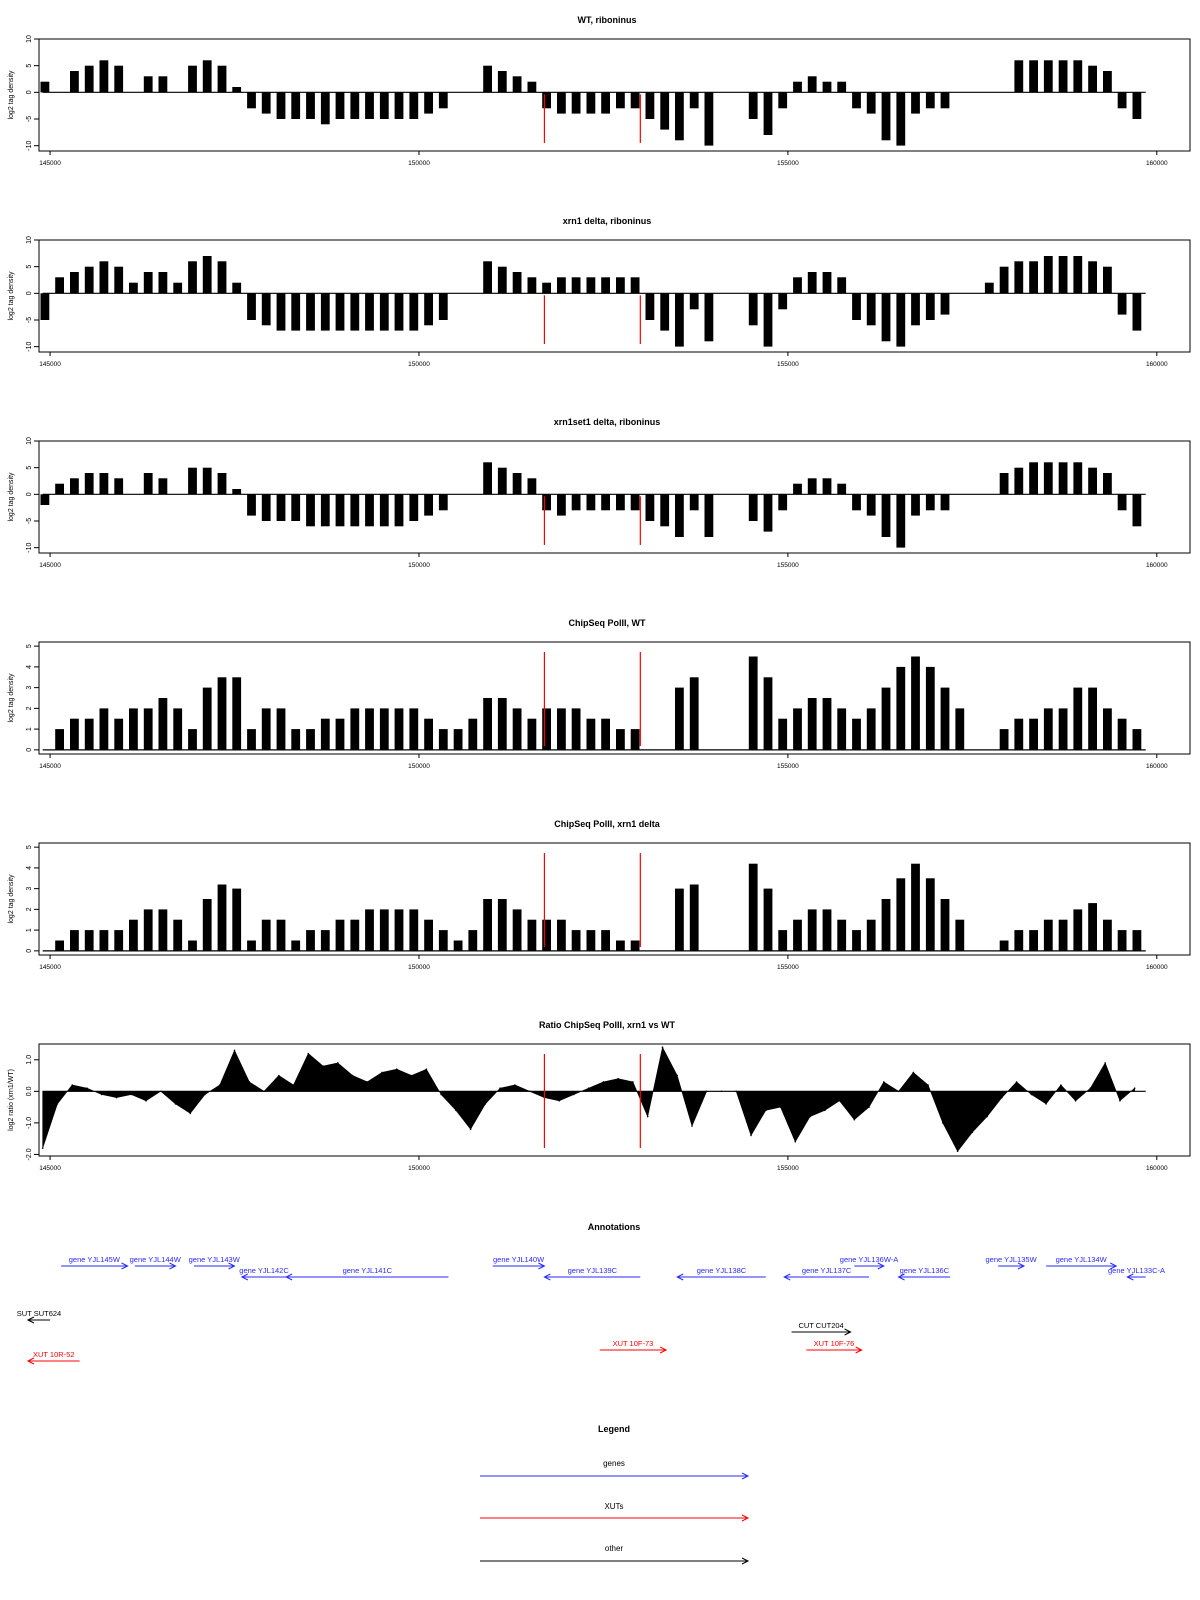 This screenshot has width=1200, height=1600. What do you see at coordinates (633, 1343) in the screenshot?
I see `feature-label: XUT 10F-73` at bounding box center [633, 1343].